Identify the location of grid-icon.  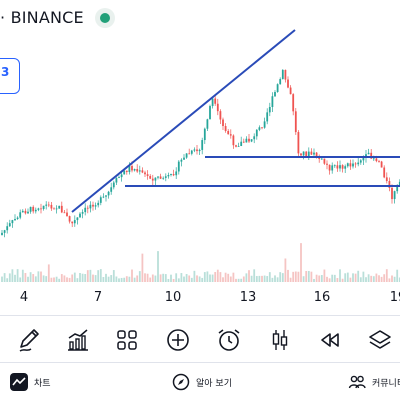
(127, 340).